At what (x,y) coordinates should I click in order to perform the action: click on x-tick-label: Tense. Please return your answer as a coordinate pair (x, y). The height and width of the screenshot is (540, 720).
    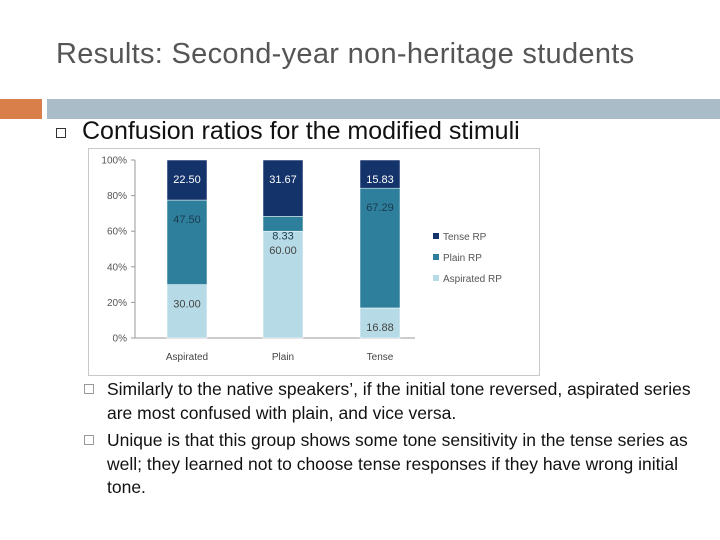
    Looking at the image, I should click on (380, 357).